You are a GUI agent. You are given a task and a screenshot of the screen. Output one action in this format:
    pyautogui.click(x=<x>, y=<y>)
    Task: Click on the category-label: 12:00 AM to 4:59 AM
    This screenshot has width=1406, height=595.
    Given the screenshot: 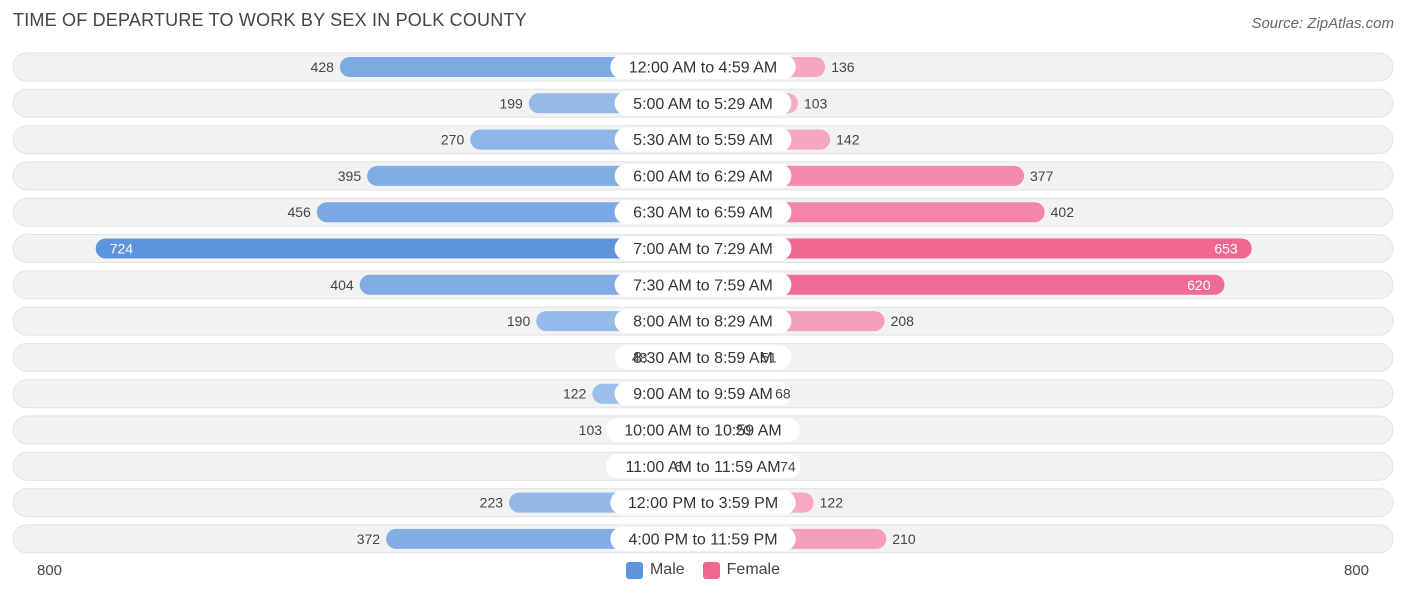 What is the action you would take?
    pyautogui.click(x=703, y=68)
    